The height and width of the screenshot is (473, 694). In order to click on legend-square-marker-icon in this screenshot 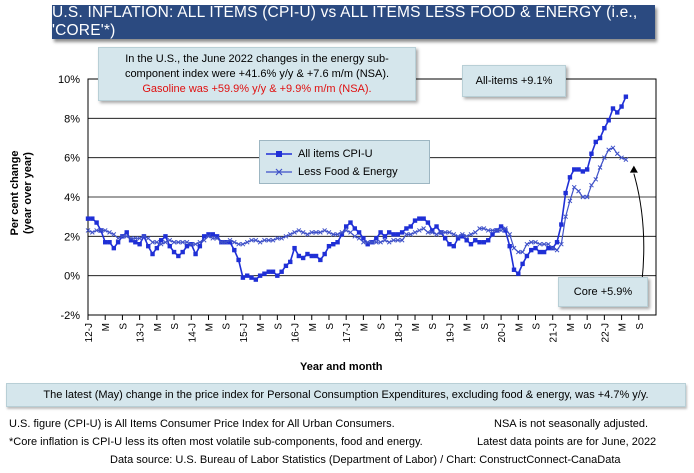, I will do `click(279, 154)`.